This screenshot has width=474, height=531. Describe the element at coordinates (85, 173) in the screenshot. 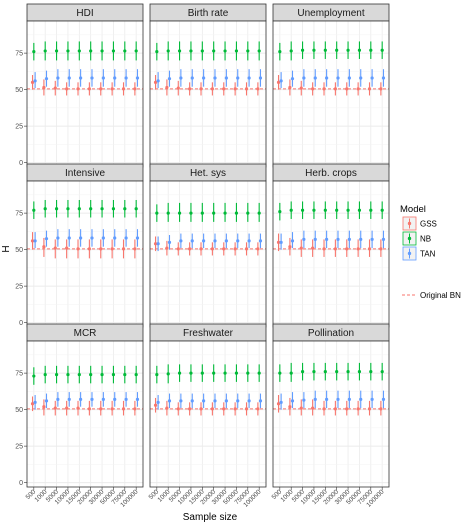

I see `facet-title: Intensive` at that location.